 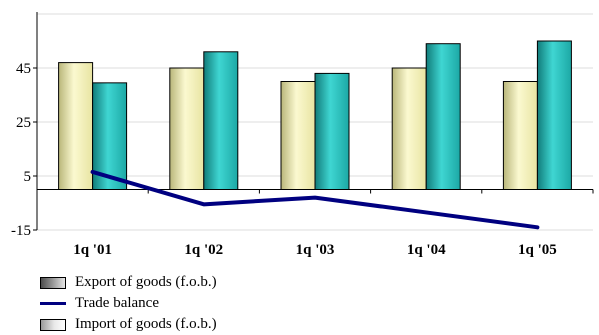 I want to click on legend-swatch-trade-balance, so click(x=53, y=303).